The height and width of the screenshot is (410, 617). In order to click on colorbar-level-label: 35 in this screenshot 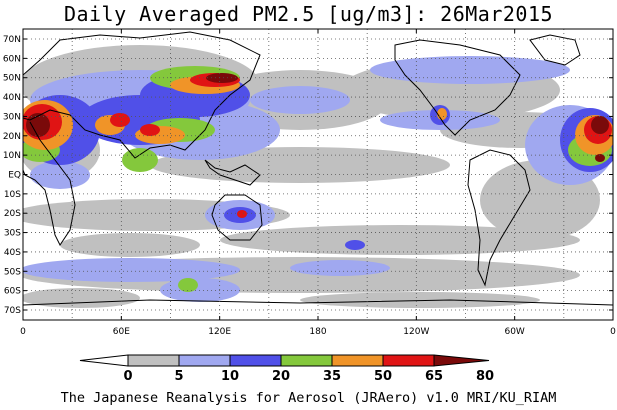, I will do `click(332, 376)`.